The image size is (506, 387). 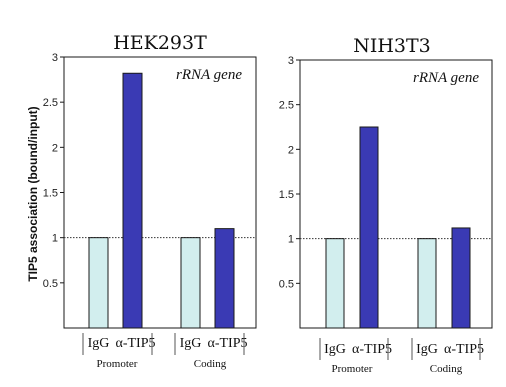 What do you see at coordinates (33, 193) in the screenshot?
I see `y-axis-label: TIP5 association (bound/input)` at bounding box center [33, 193].